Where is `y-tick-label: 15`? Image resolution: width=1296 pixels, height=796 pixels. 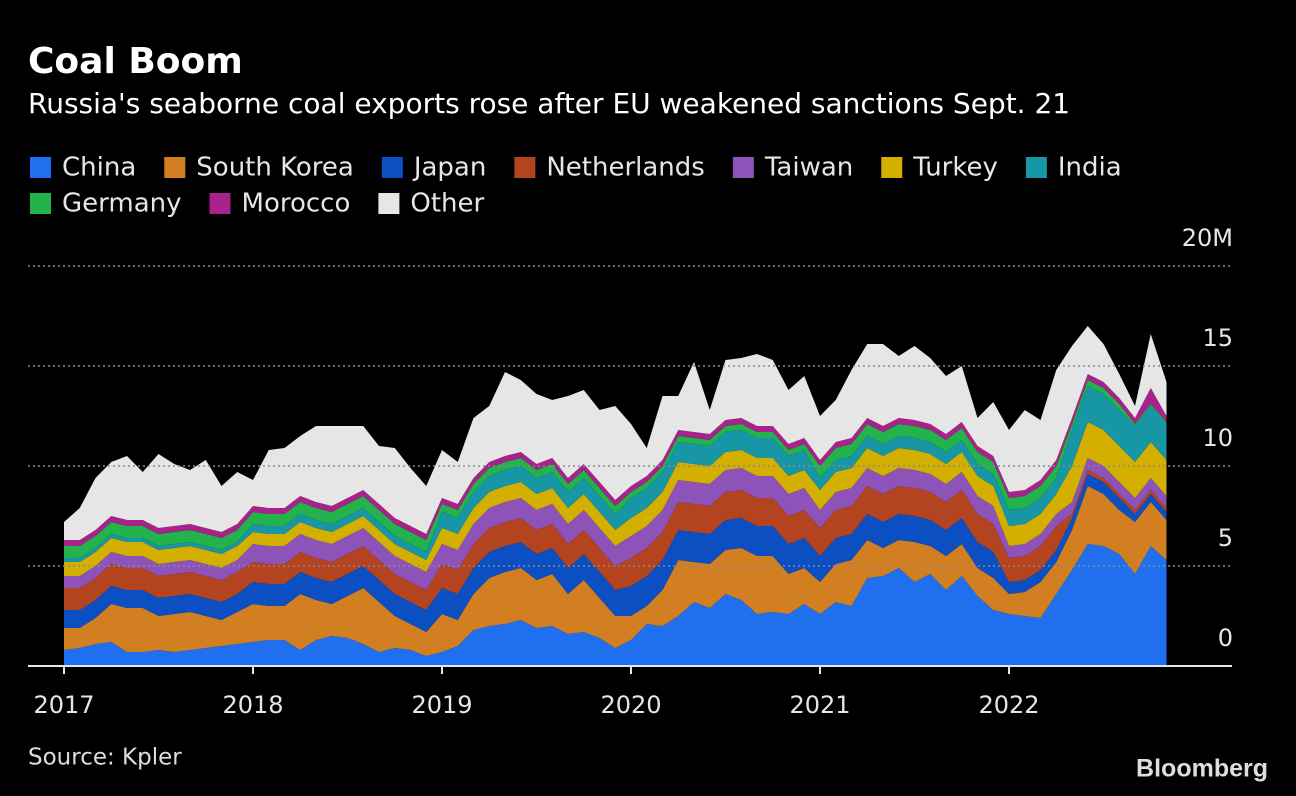 y-tick-label: 15 is located at coordinates (1217, 338).